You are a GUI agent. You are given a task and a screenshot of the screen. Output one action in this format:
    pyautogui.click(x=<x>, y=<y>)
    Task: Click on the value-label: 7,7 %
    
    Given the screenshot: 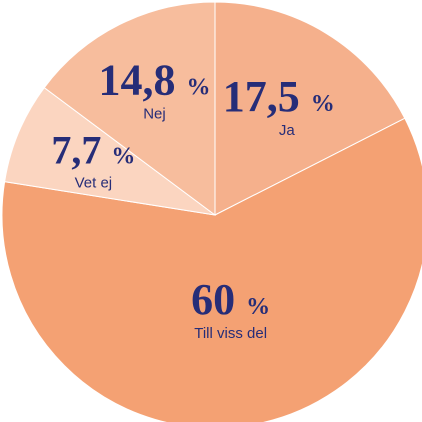 What is the action you would take?
    pyautogui.click(x=93, y=150)
    